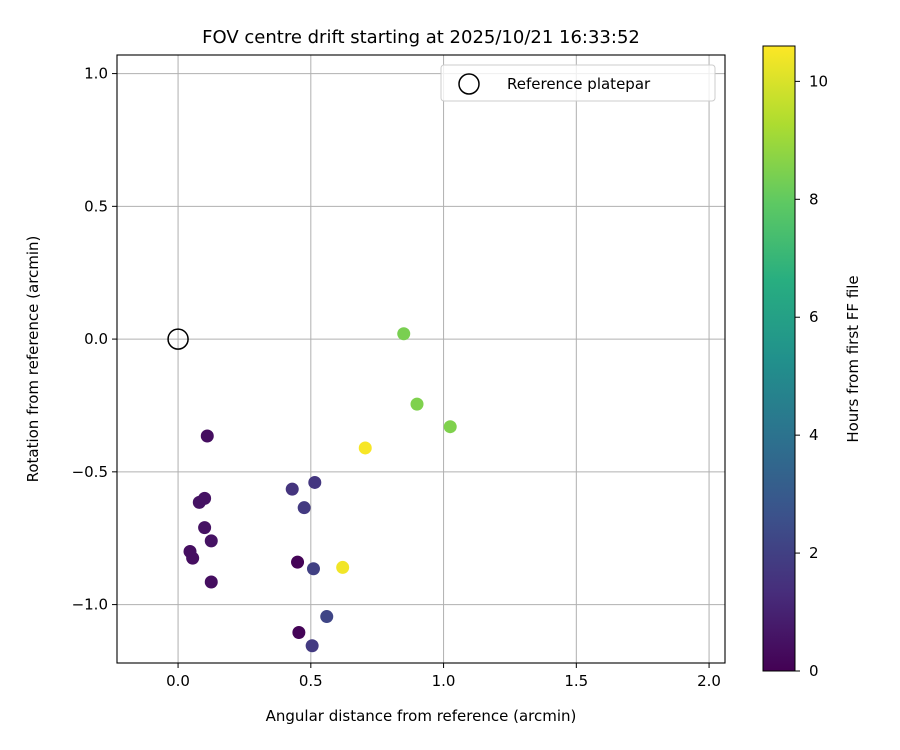 This screenshot has height=750, width=900. I want to click on y-tick-label: −0.5, so click(90, 472).